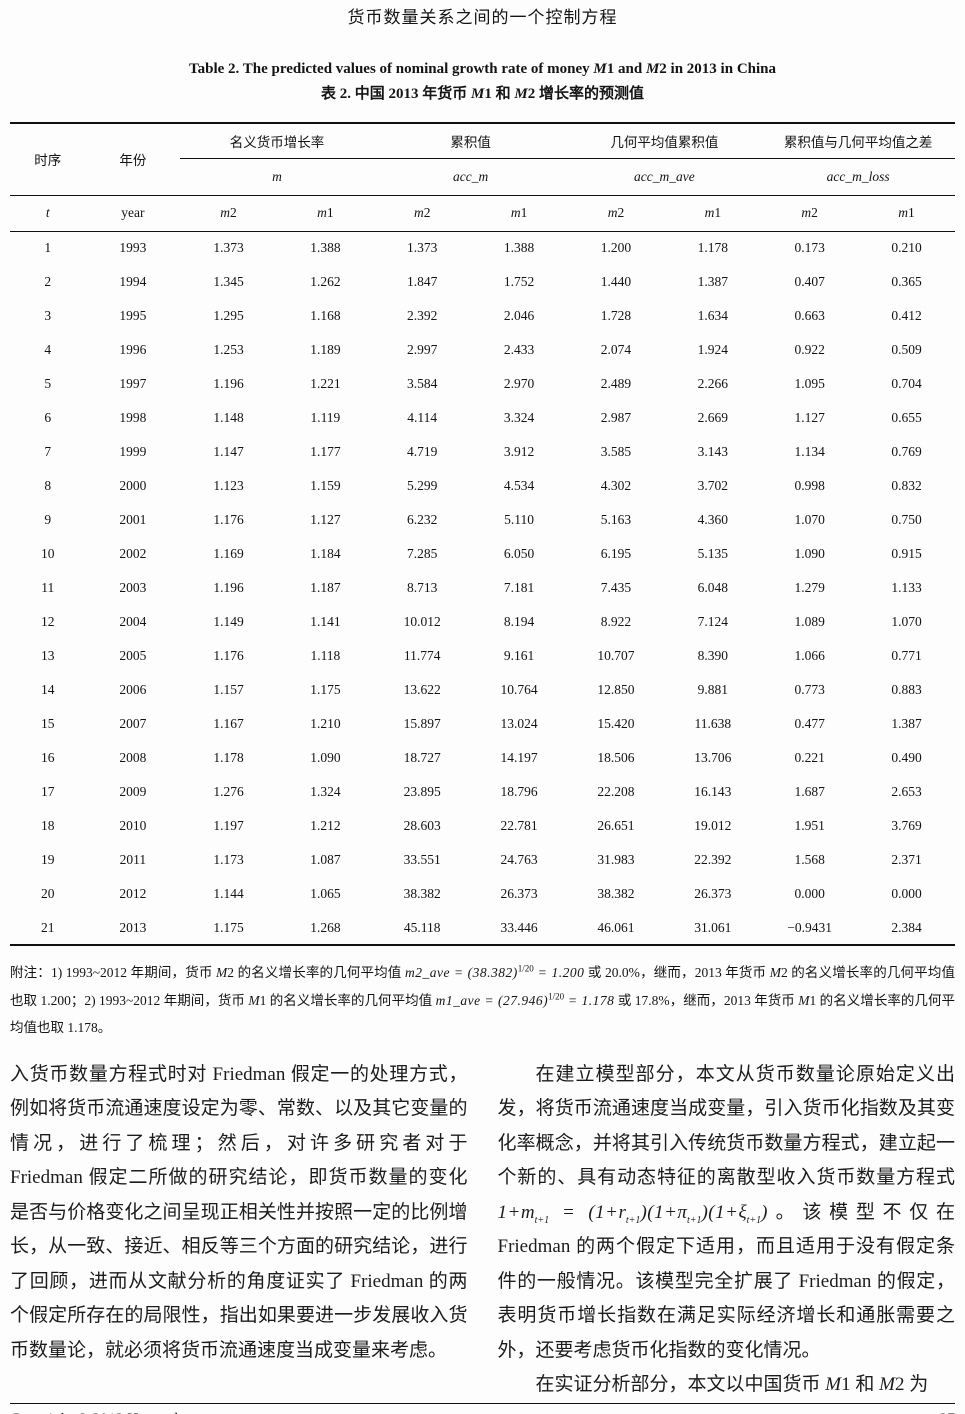  What do you see at coordinates (809, 621) in the screenshot?
I see `table-cell: 1.089` at bounding box center [809, 621].